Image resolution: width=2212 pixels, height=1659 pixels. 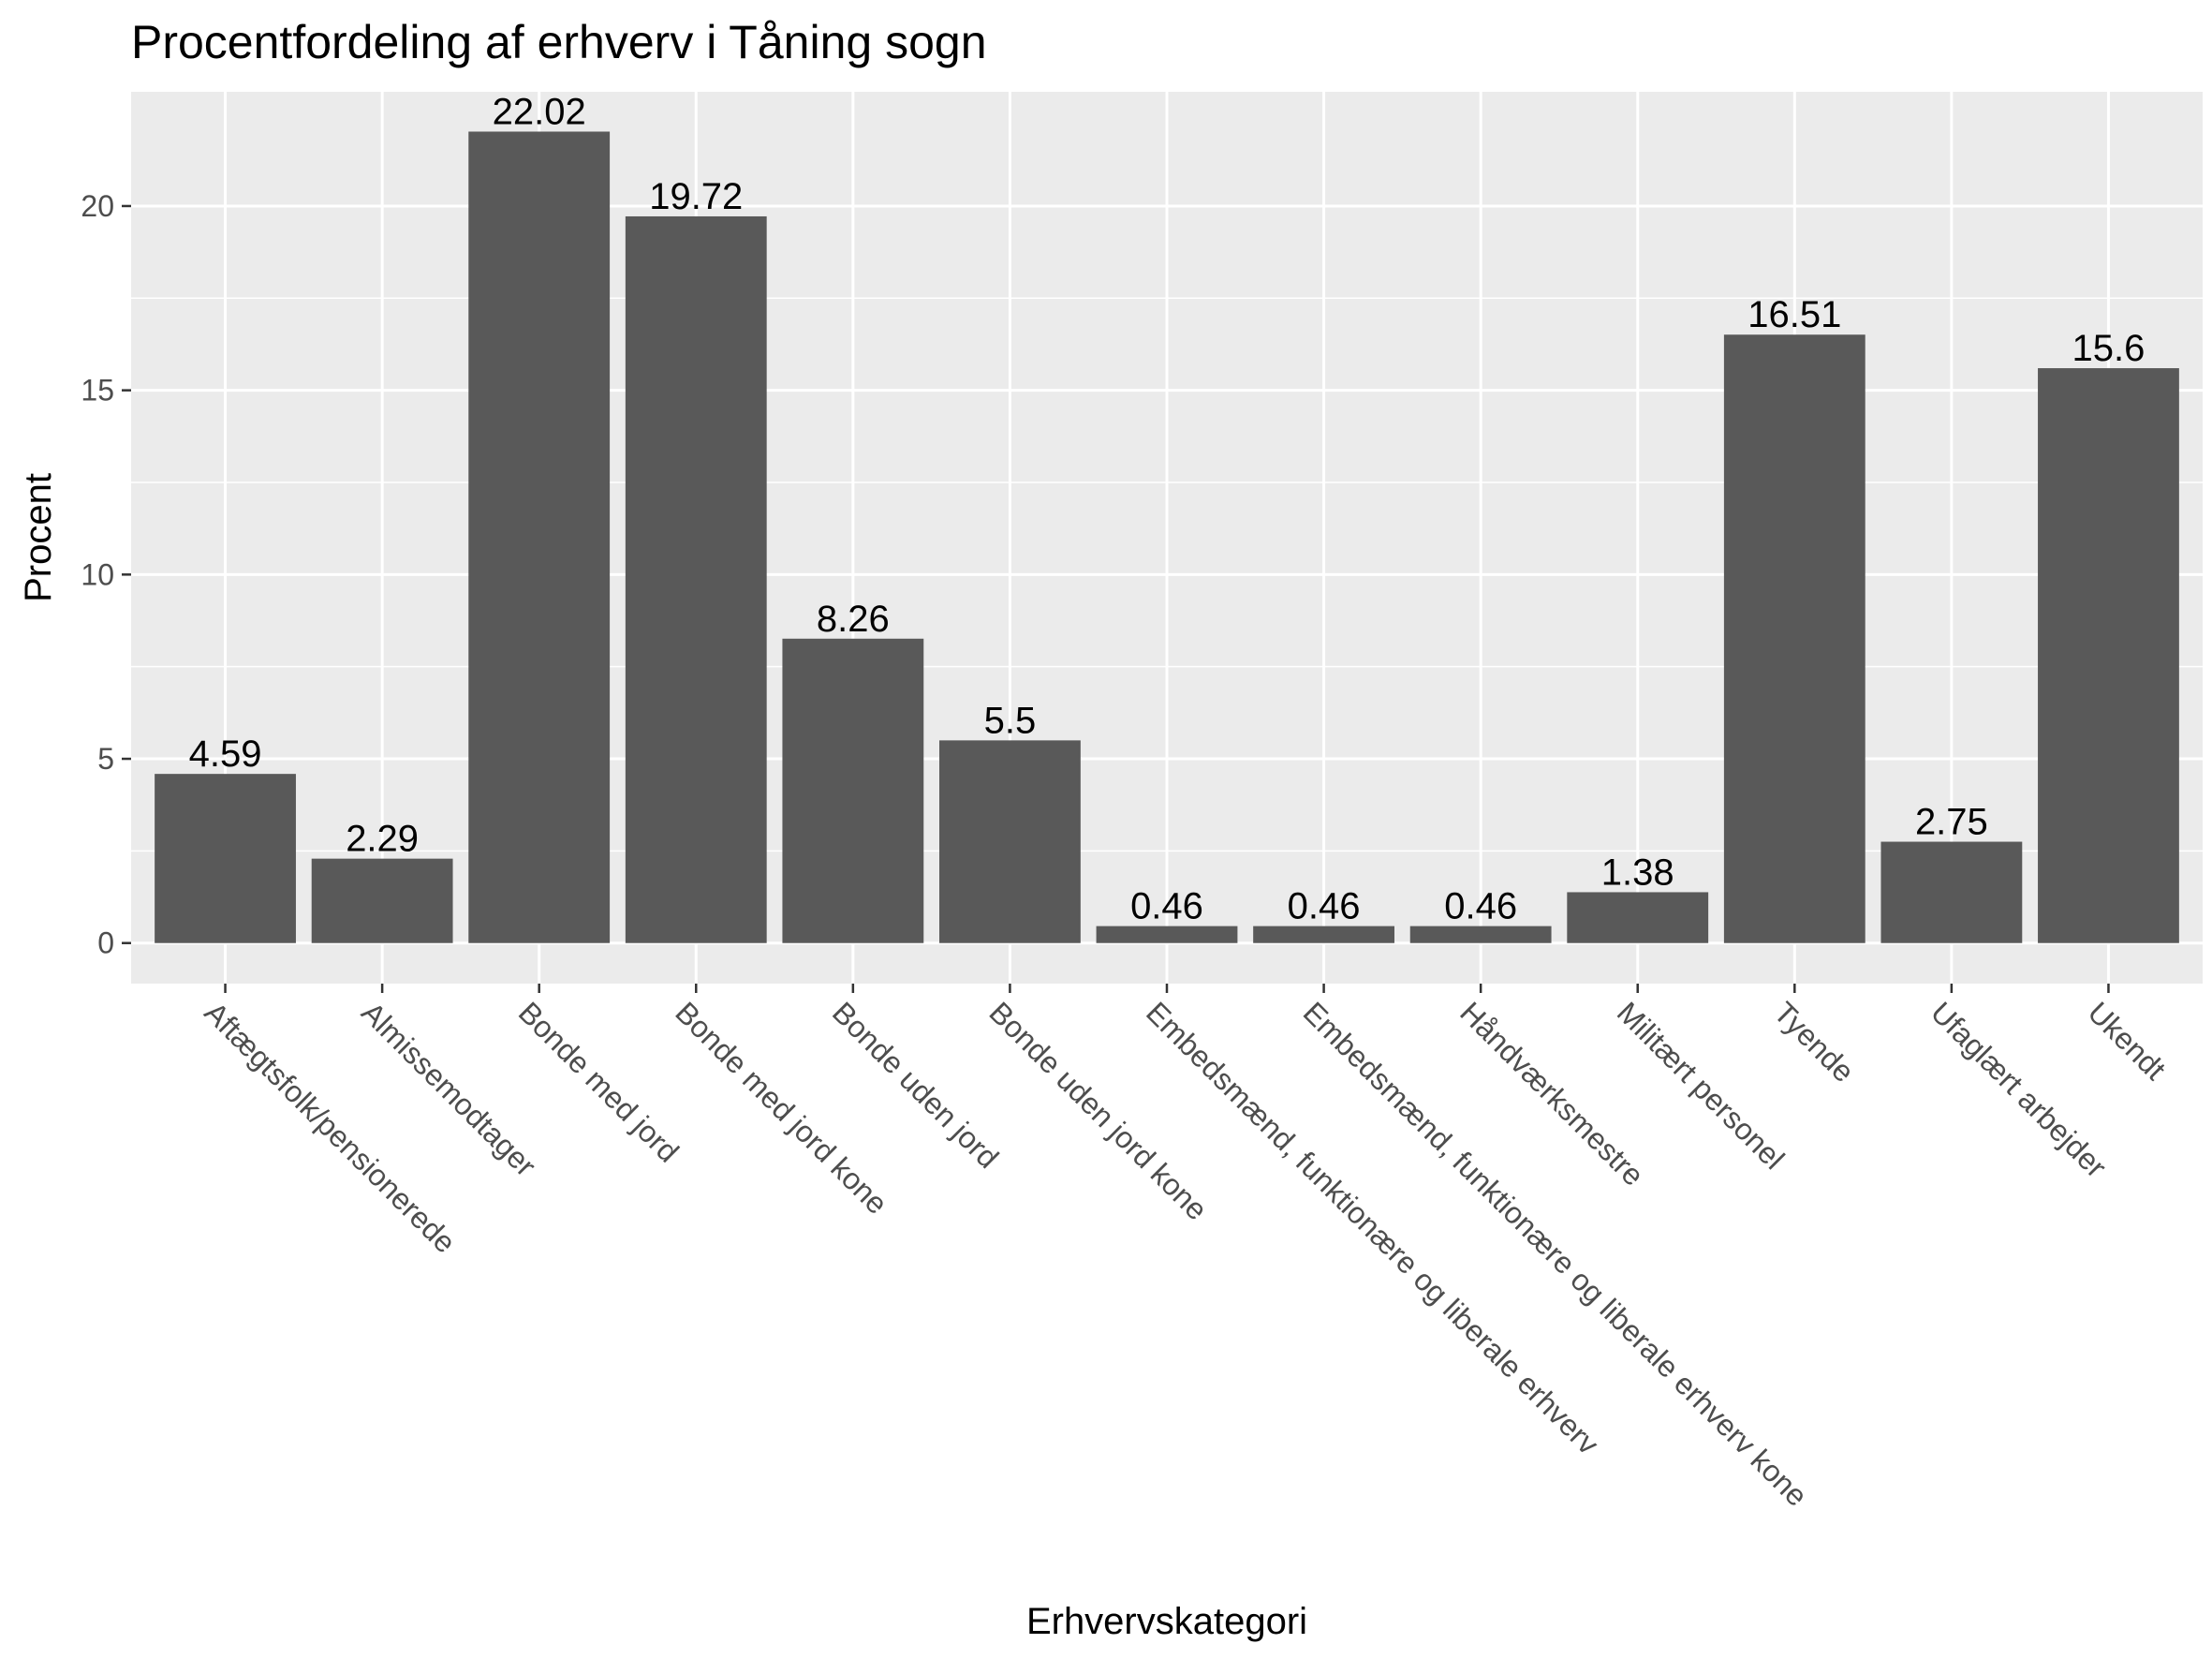 What do you see at coordinates (1794, 314) in the screenshot?
I see `data-label: 16.51` at bounding box center [1794, 314].